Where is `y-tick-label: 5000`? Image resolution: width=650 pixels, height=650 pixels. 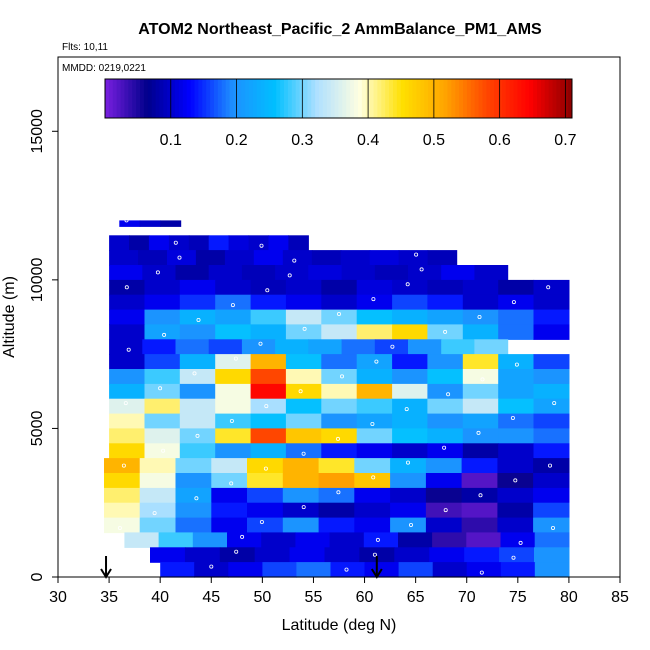
y-tick-label: 5000 is located at coordinates (37, 429).